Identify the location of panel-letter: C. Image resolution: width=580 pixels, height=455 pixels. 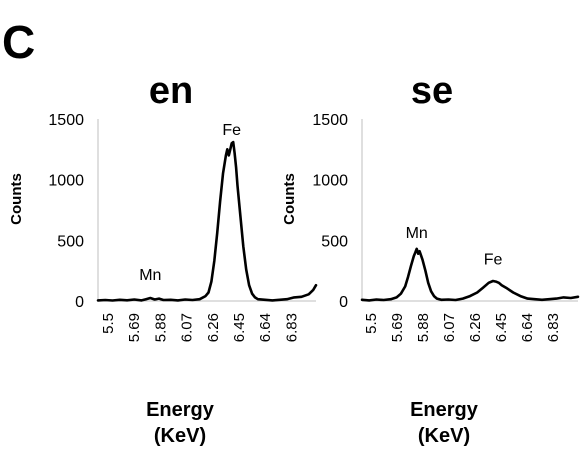
(18, 42).